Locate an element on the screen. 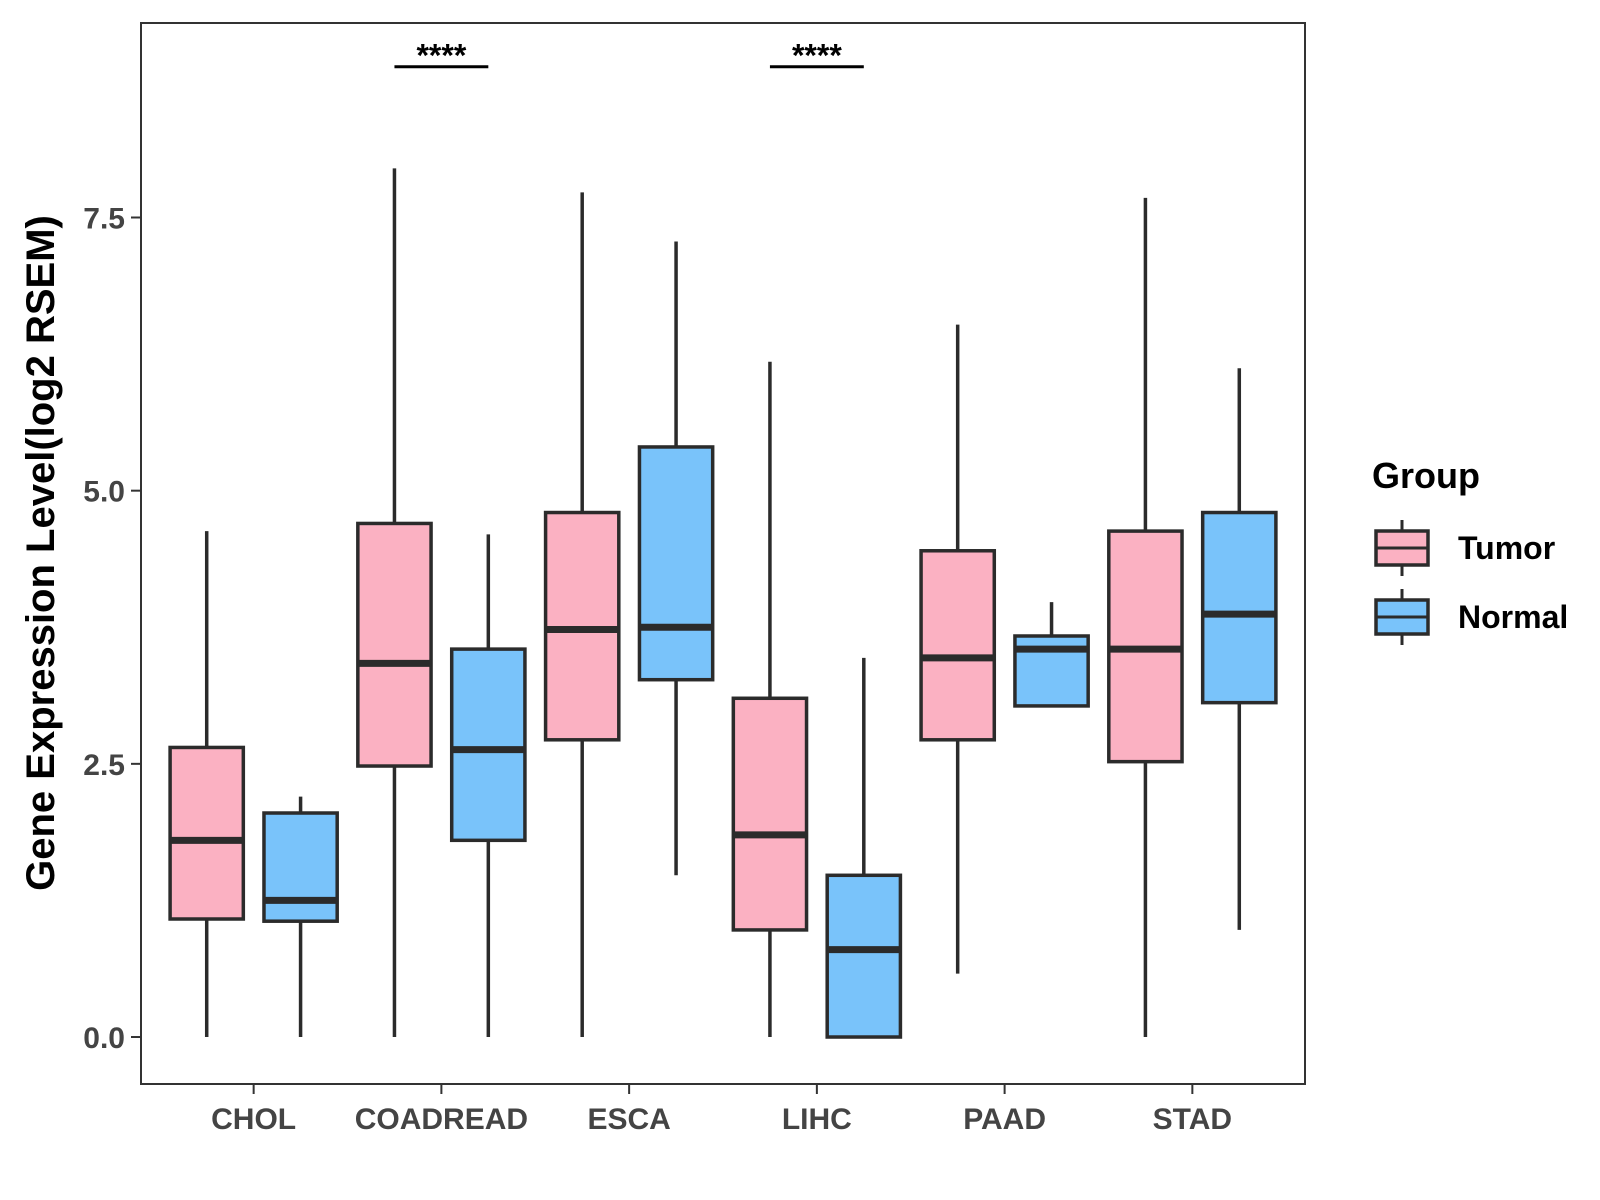  box-tumor-coadread is located at coordinates (394, 603).